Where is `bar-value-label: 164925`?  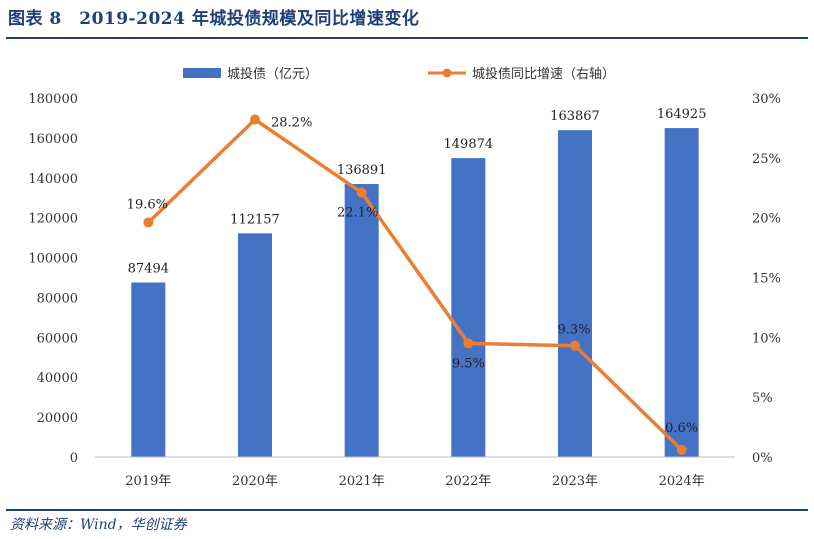
bar-value-label: 164925 is located at coordinates (682, 114).